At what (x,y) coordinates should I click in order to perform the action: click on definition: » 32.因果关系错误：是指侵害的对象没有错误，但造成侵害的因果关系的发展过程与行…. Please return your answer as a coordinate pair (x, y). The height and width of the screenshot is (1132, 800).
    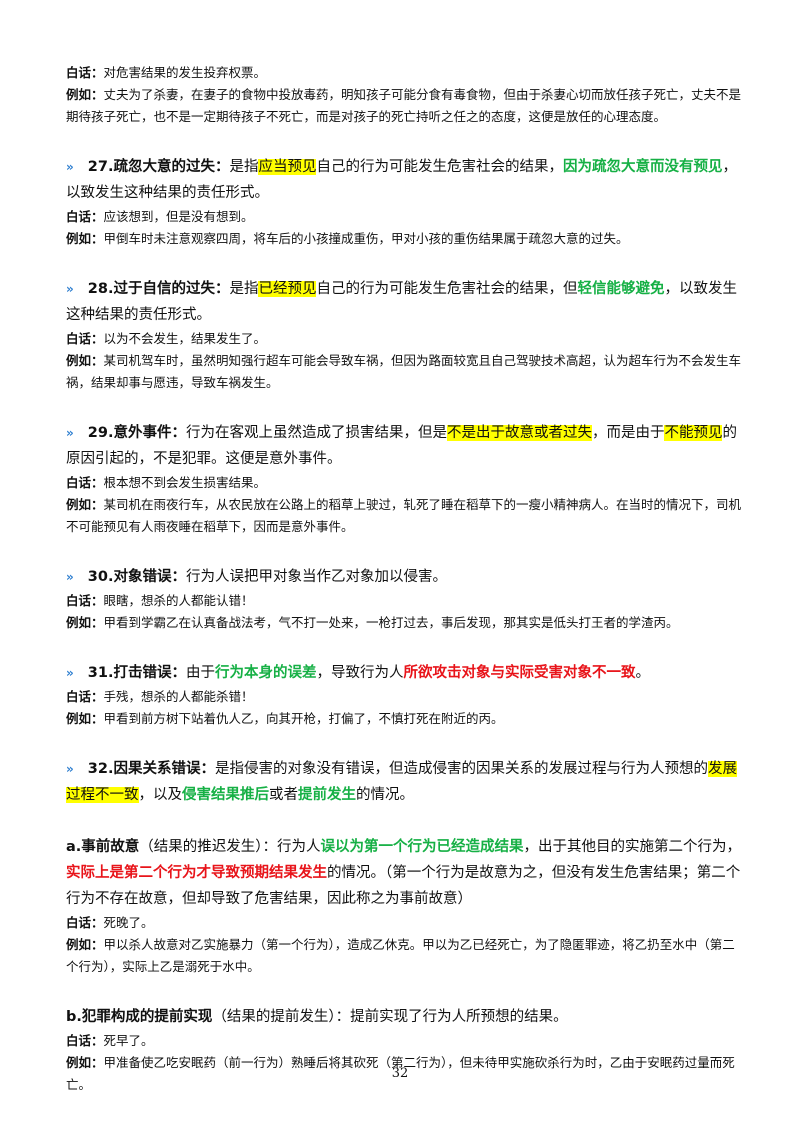
    Looking at the image, I should click on (404, 782).